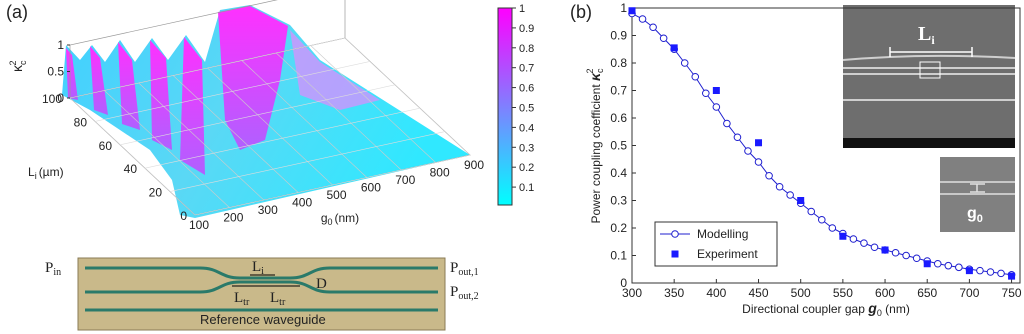 The width and height of the screenshot is (1024, 334). I want to click on y-tick-label: 0.6, so click(618, 118).